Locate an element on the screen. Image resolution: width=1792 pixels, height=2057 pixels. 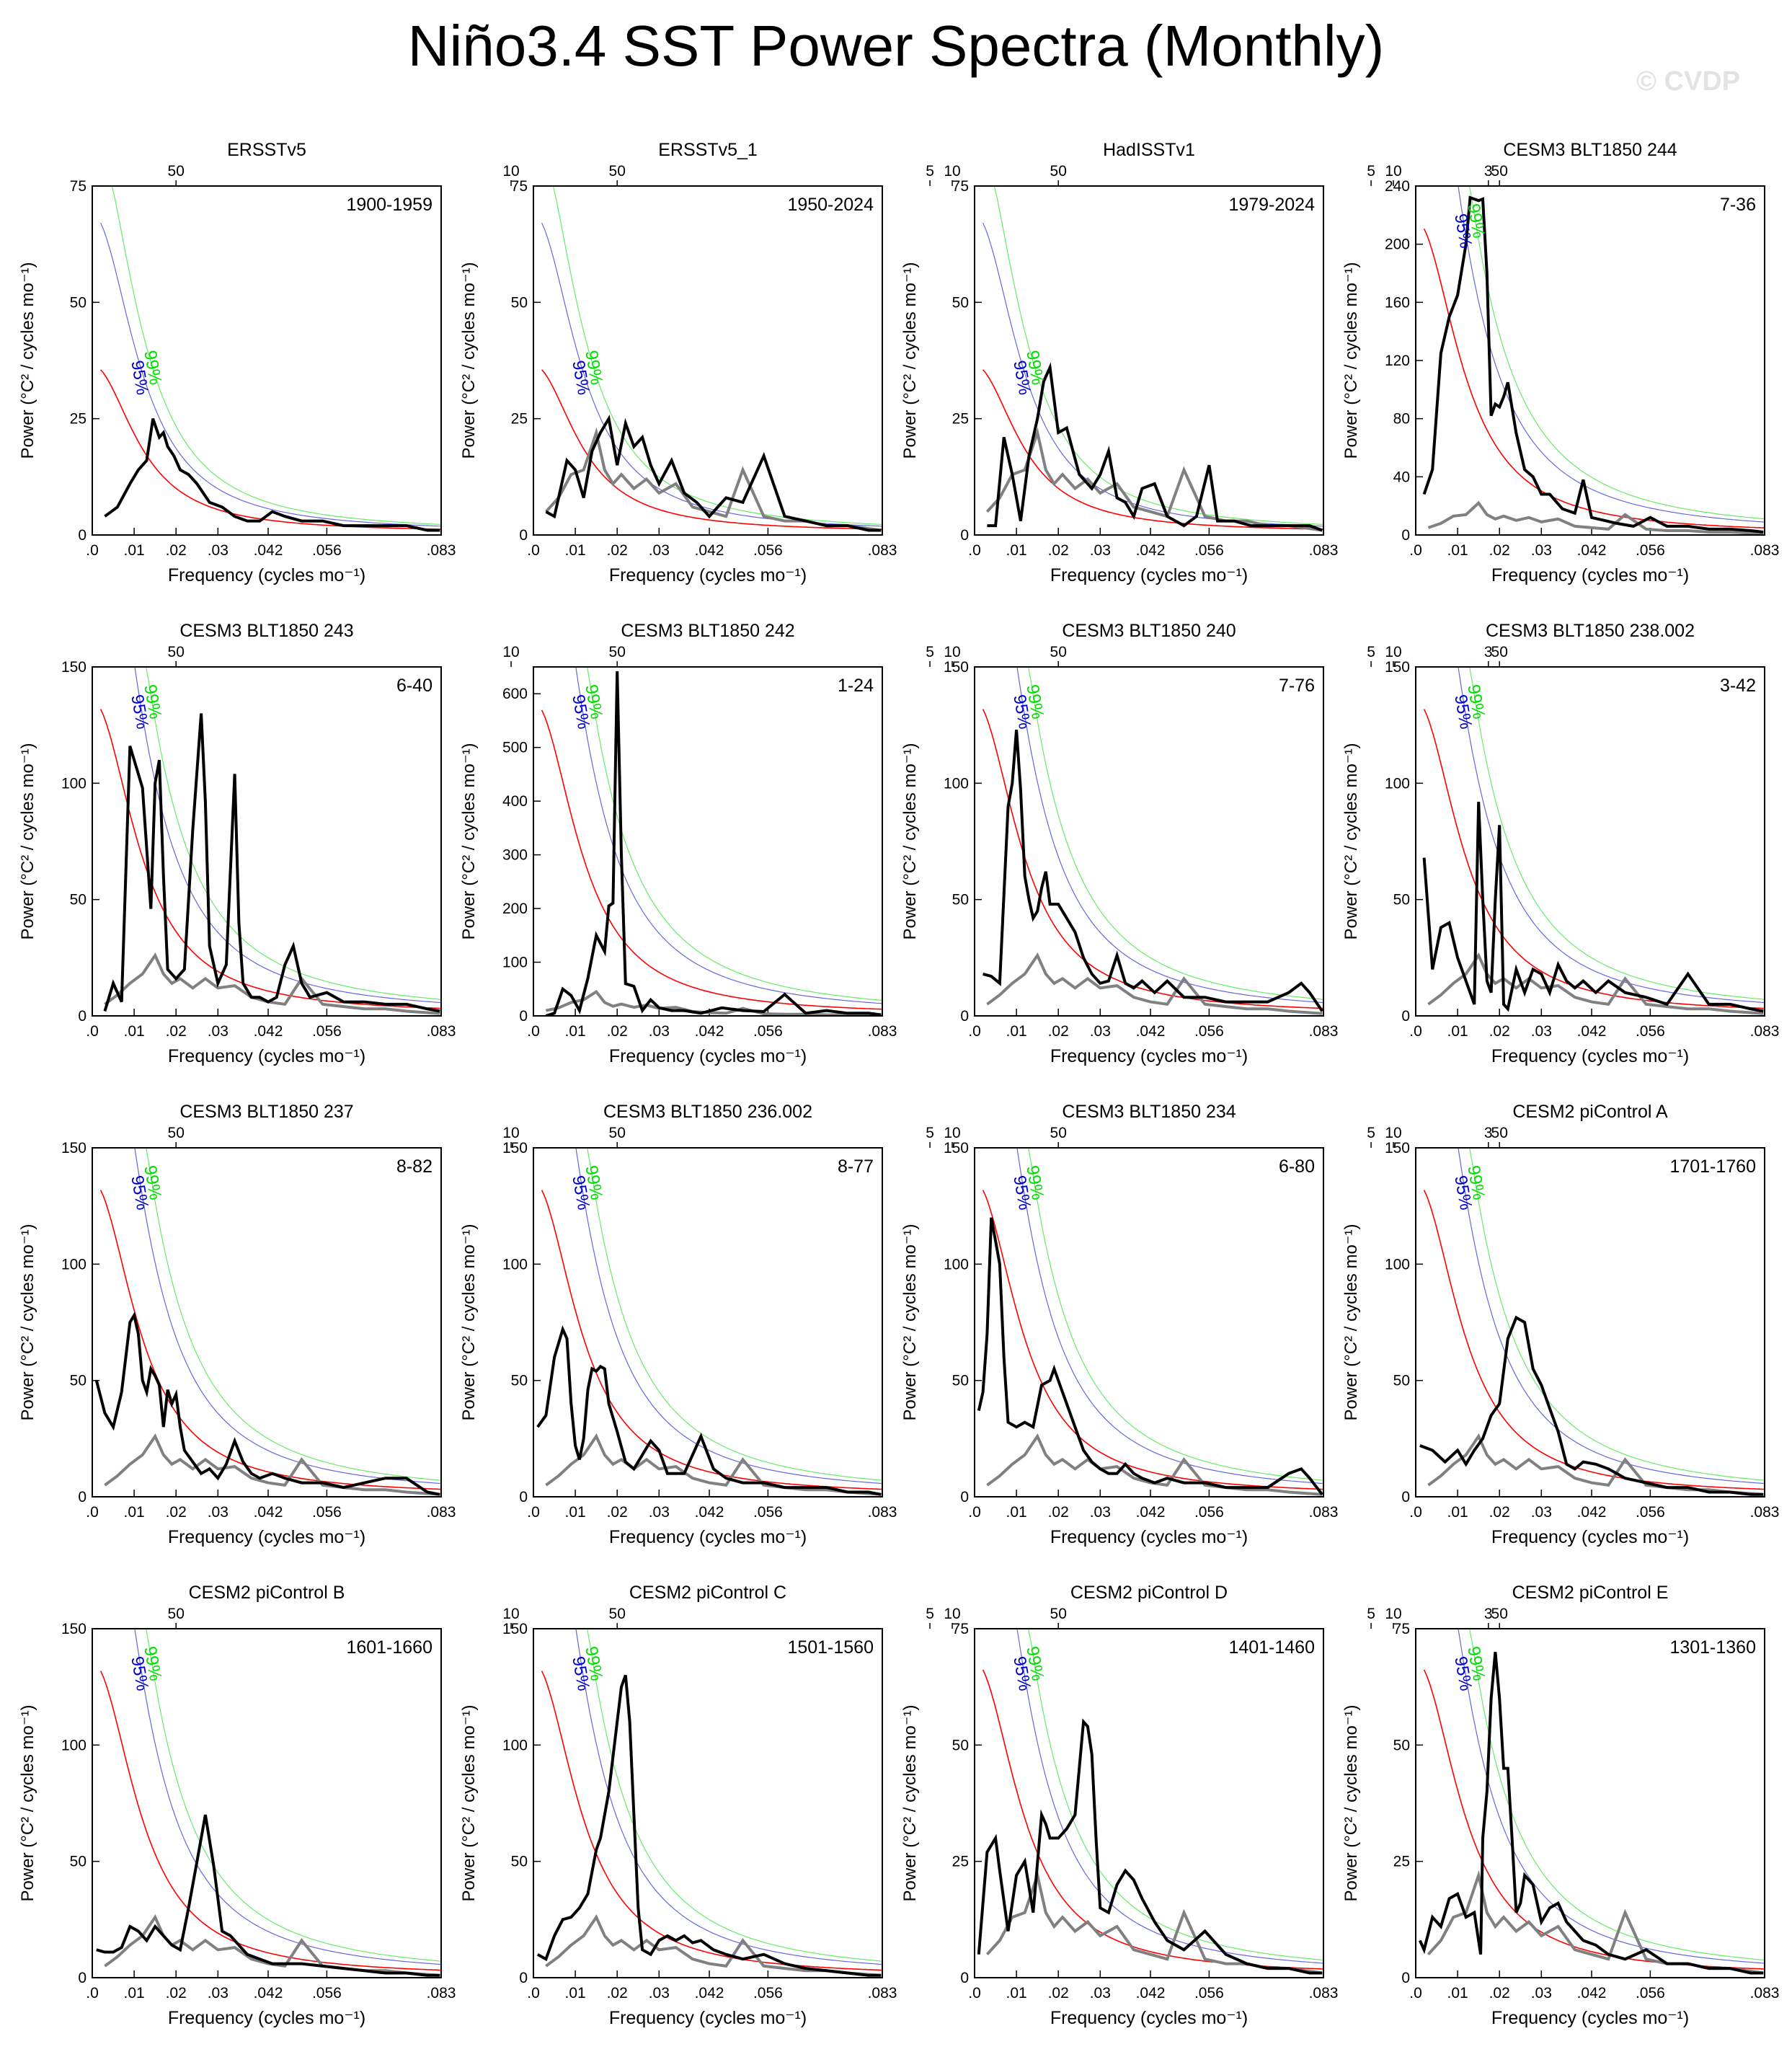
panel-title: CESM3 BLT1850 234 is located at coordinates (1149, 1112).